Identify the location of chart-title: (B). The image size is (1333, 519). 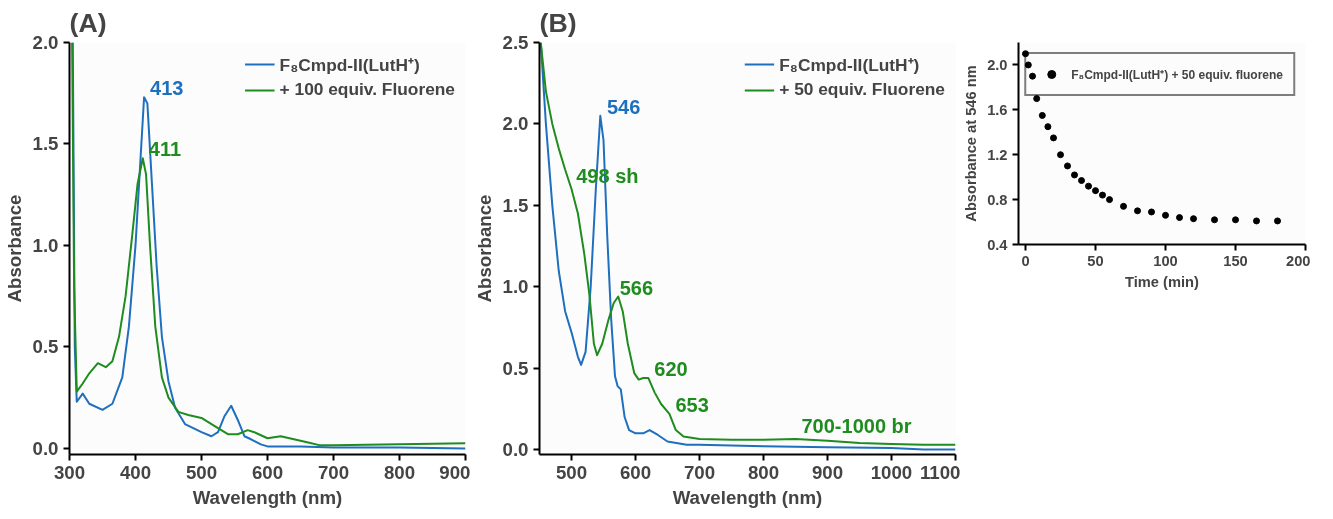
(558, 22).